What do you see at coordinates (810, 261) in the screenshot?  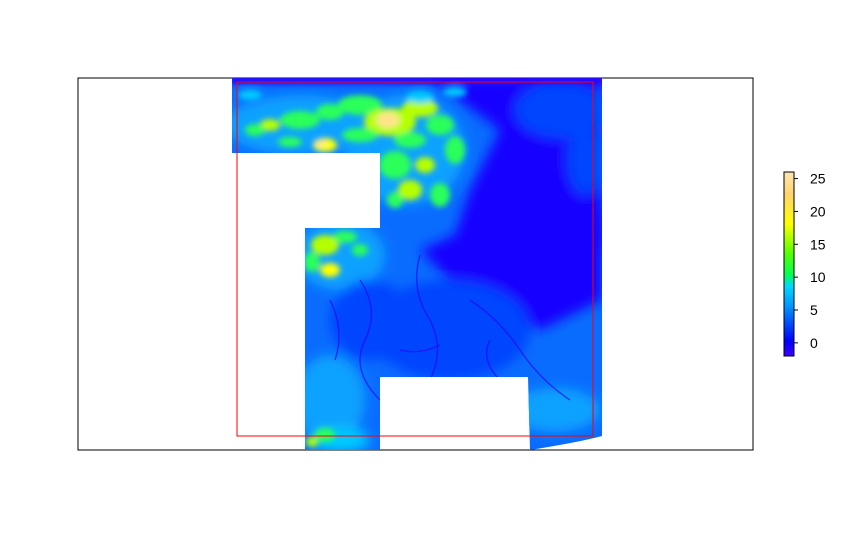 I see `colorbar-ticks: 0 5 10 15 20 25` at bounding box center [810, 261].